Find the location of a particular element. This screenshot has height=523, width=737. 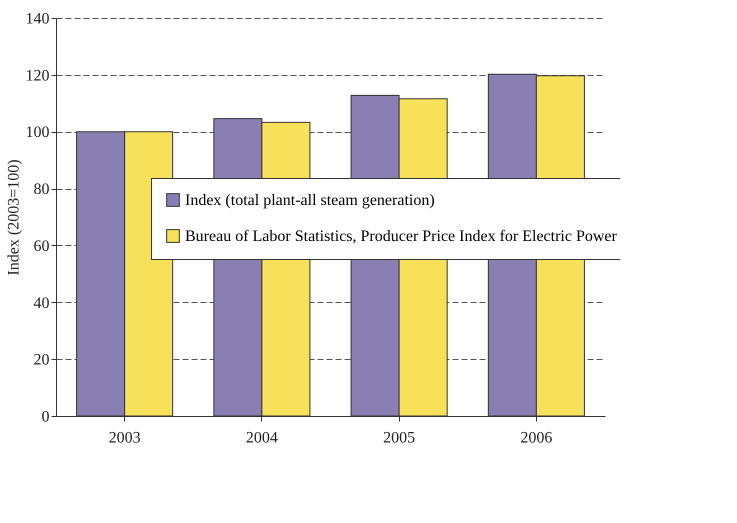

y-tick-label: 140 is located at coordinates (38, 19).